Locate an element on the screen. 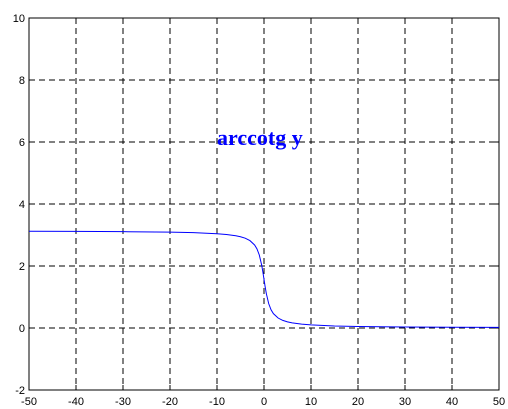 This screenshot has width=508, height=409. y-tick-label: 0 is located at coordinates (22, 329).